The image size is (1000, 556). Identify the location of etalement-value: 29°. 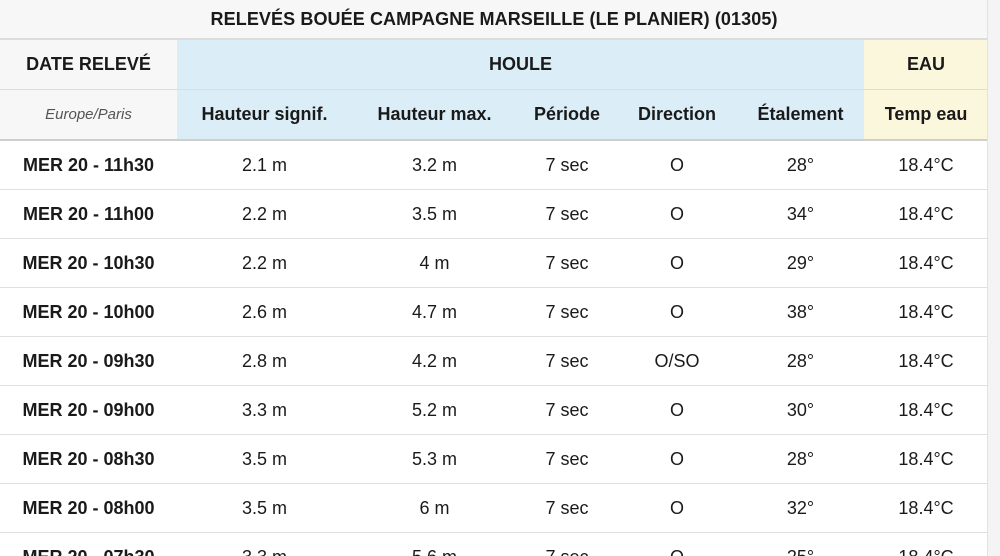
(800, 263).